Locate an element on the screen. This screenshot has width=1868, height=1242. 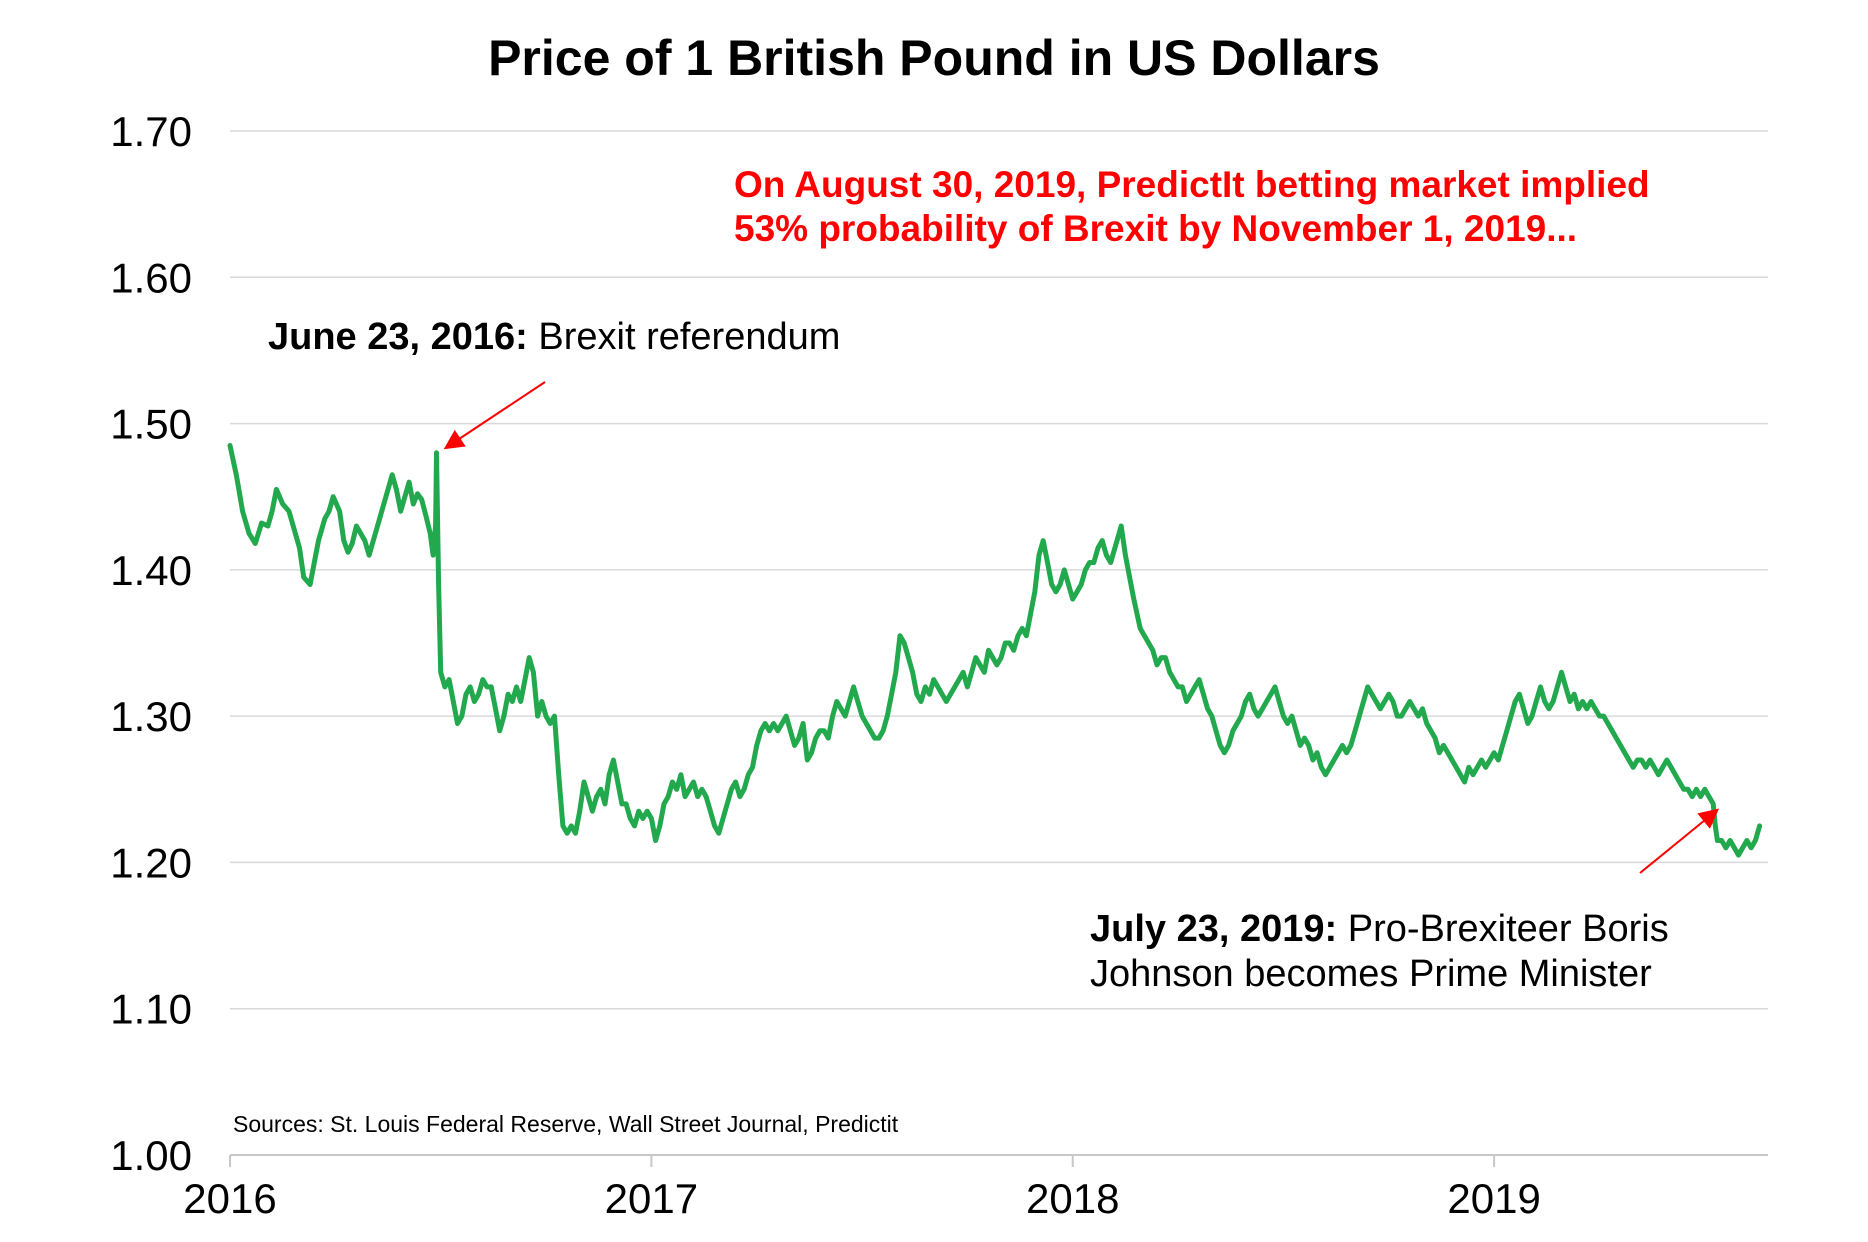
annotation-referendum-date: June 23, 2016: is located at coordinates (398, 337).